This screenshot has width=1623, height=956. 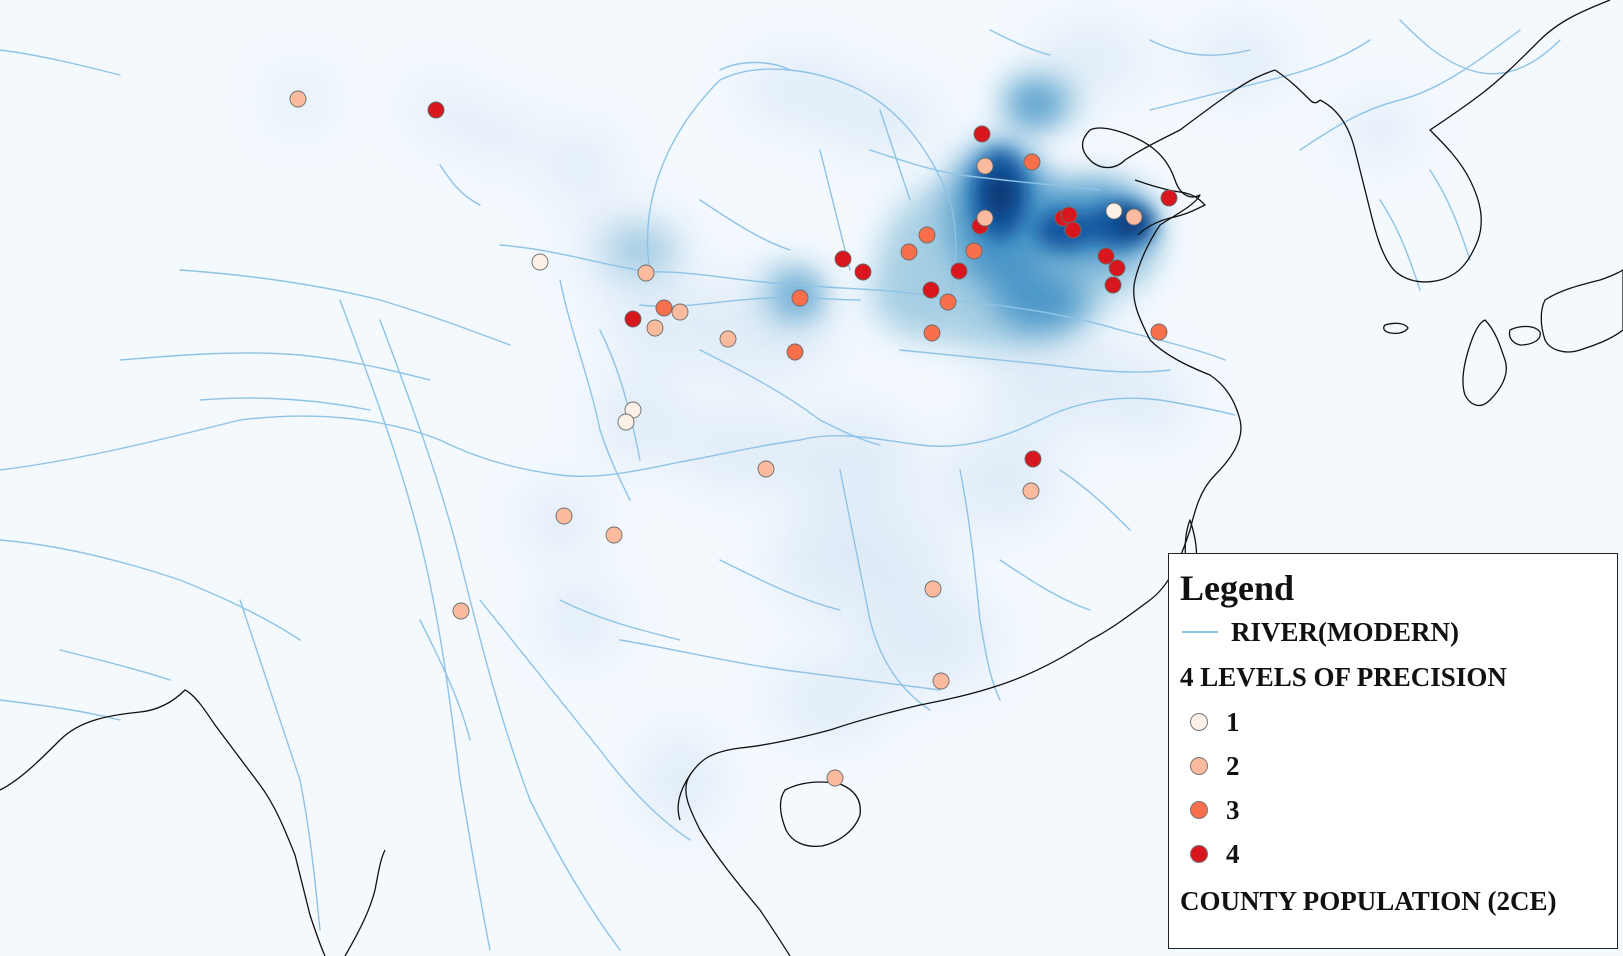 I want to click on bohai-coast, so click(x=1178, y=119).